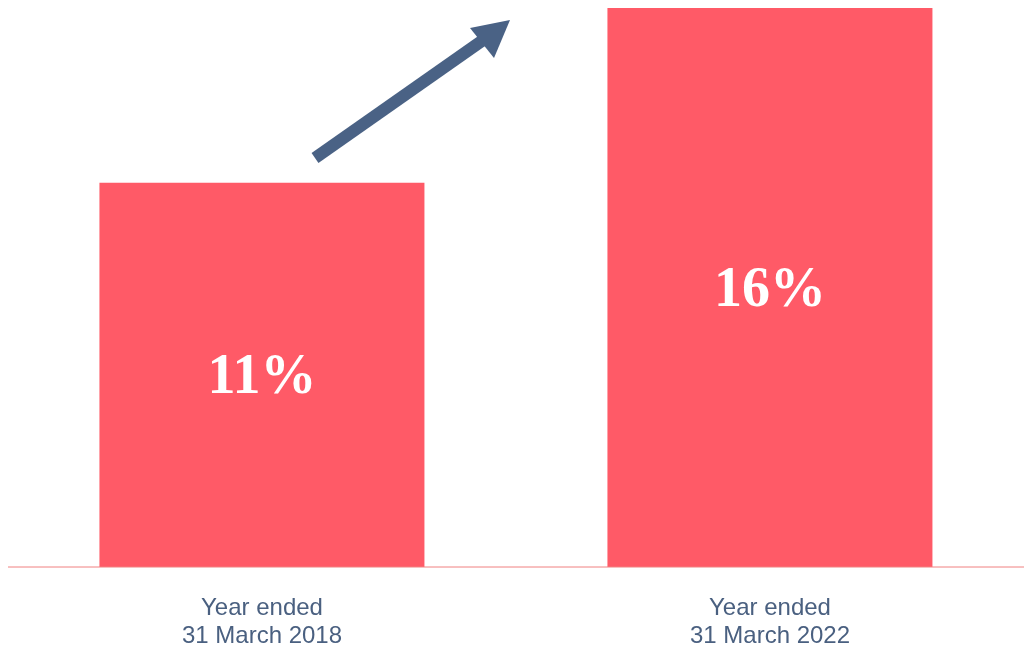  What do you see at coordinates (262, 373) in the screenshot?
I see `data-label: 11%` at bounding box center [262, 373].